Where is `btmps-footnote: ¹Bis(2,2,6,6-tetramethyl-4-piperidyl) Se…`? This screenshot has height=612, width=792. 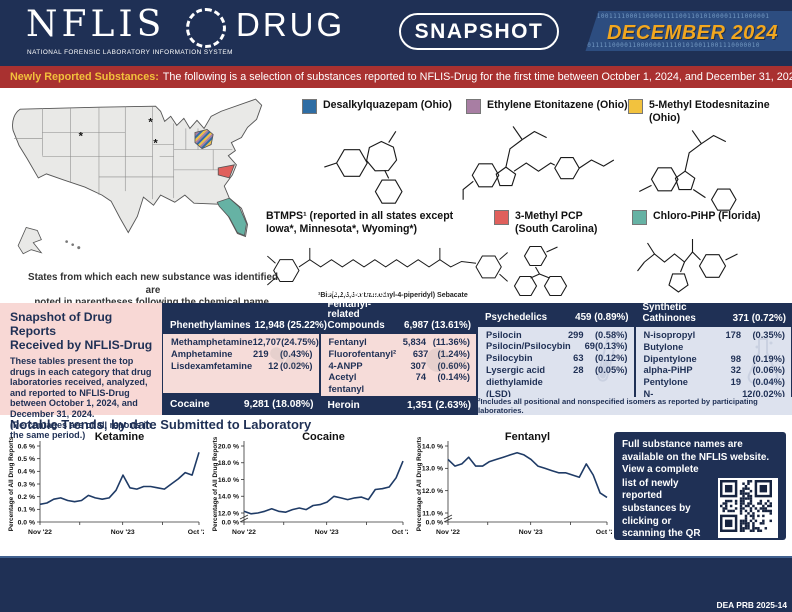 btmps-footnote: ¹Bis(2,2,6,6-tetramethyl-4-piperidyl) Se… is located at coordinates (393, 295).